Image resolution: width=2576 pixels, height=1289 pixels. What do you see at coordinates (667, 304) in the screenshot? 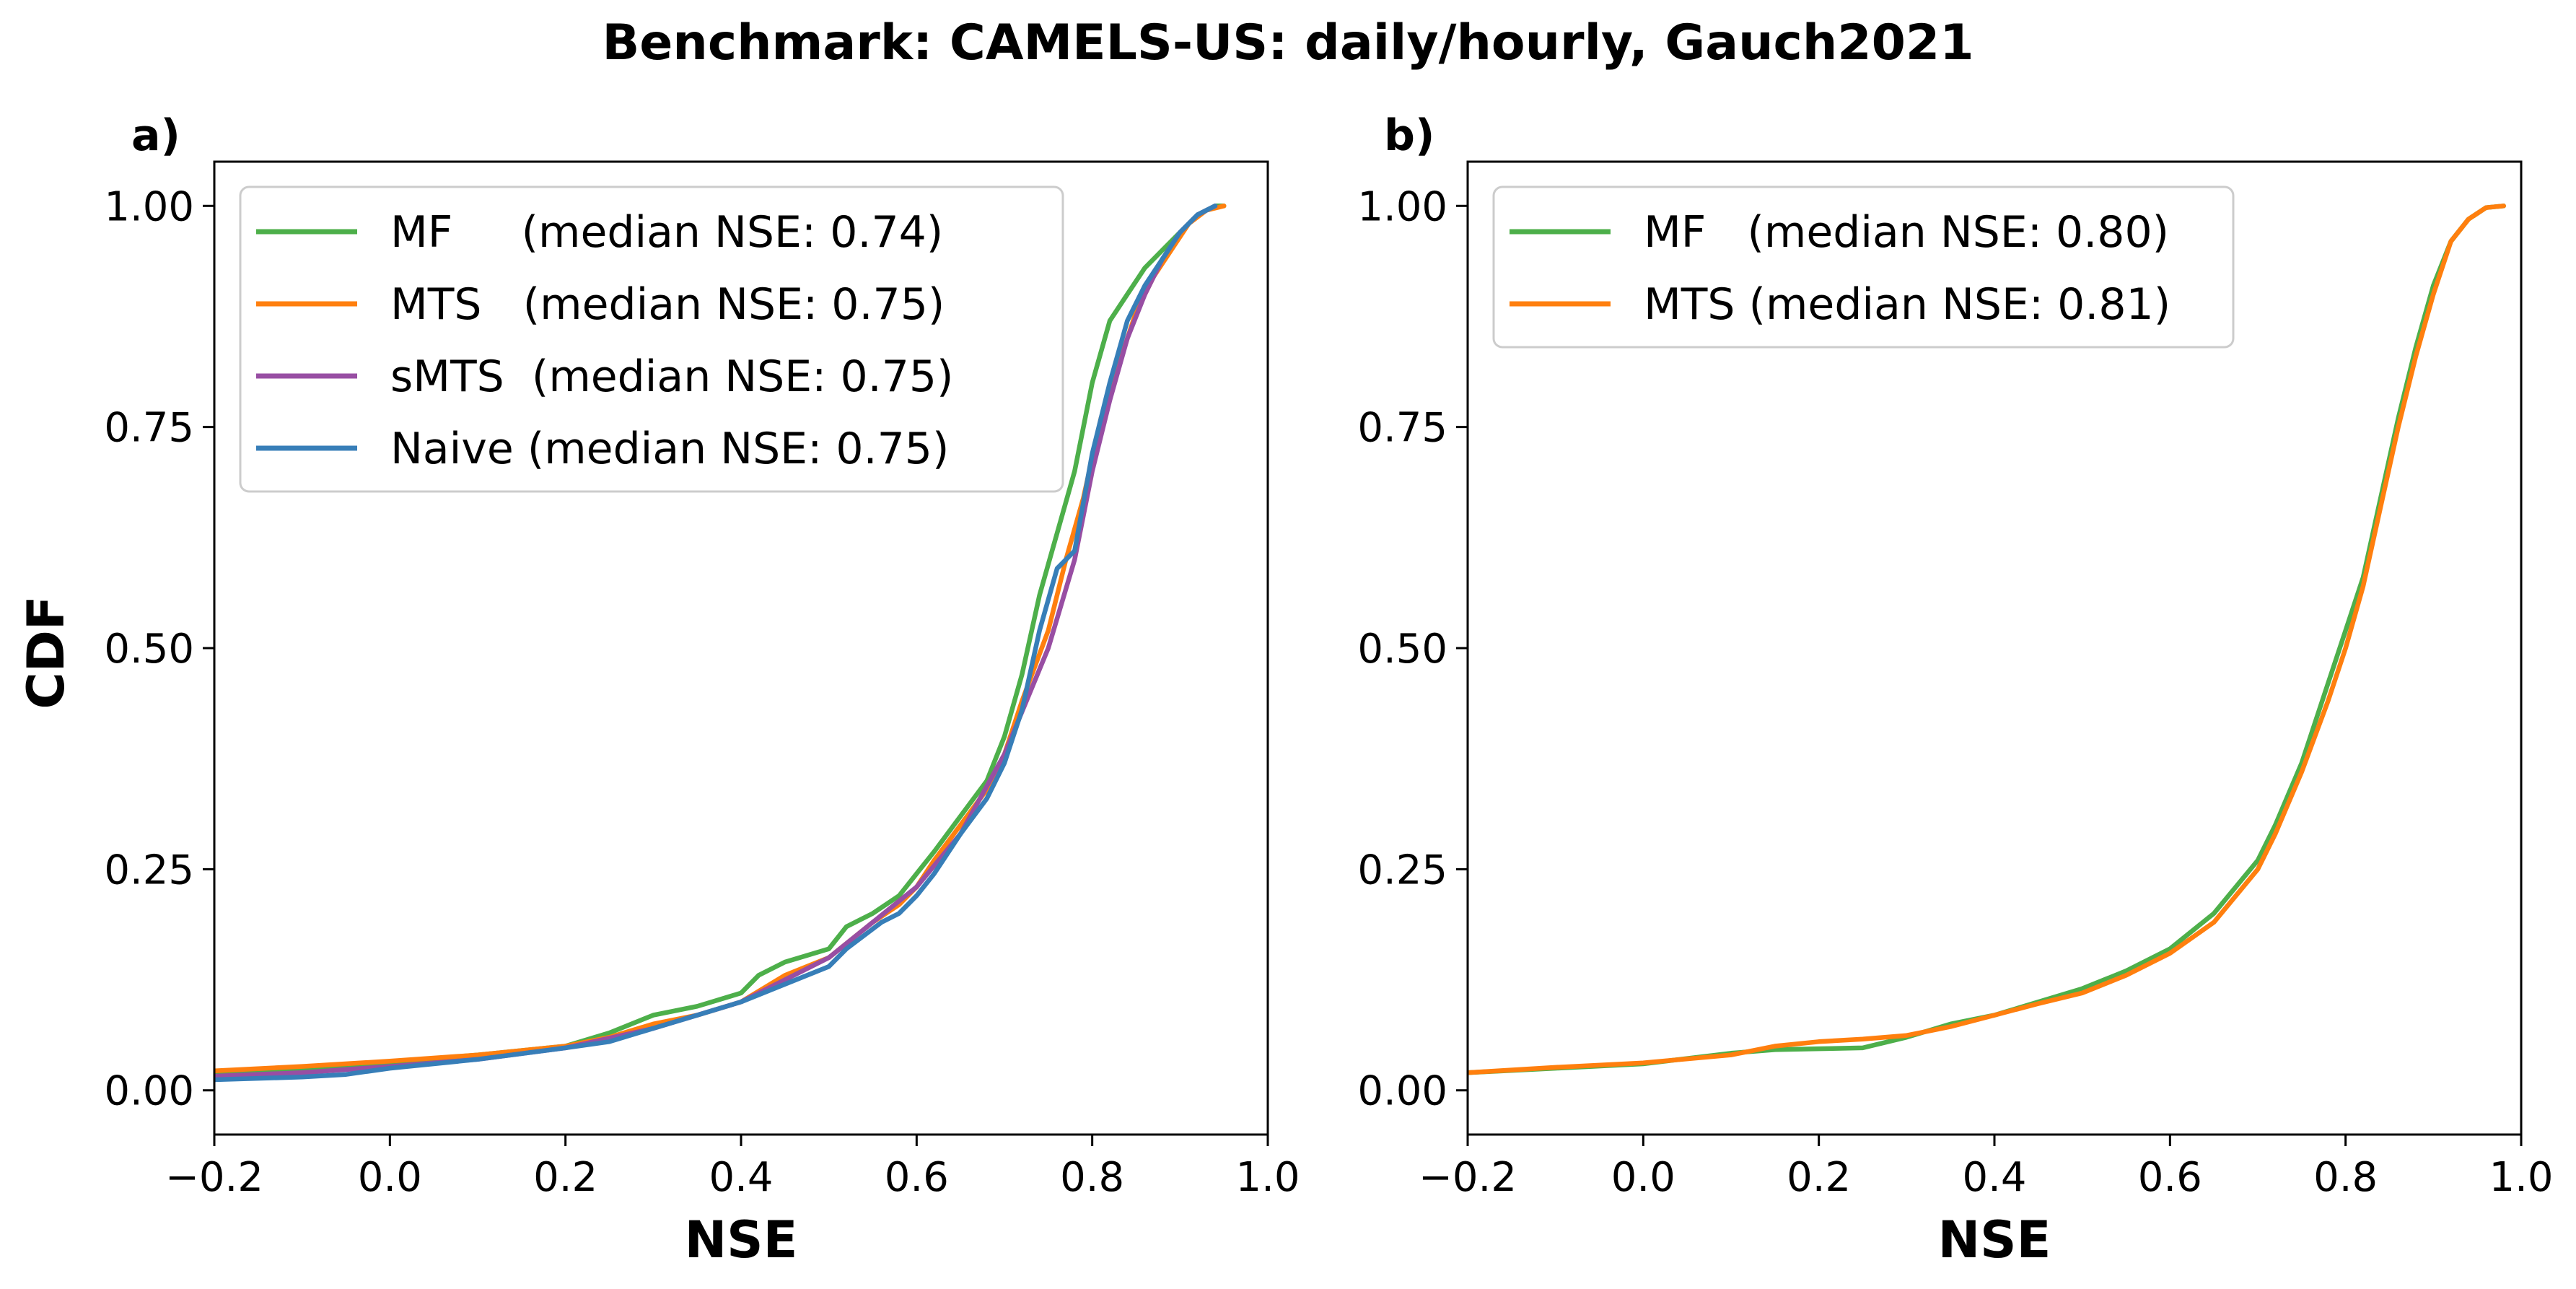
I see `legend-label-a-1: MTS (median NSE: 0.75)` at bounding box center [667, 304].